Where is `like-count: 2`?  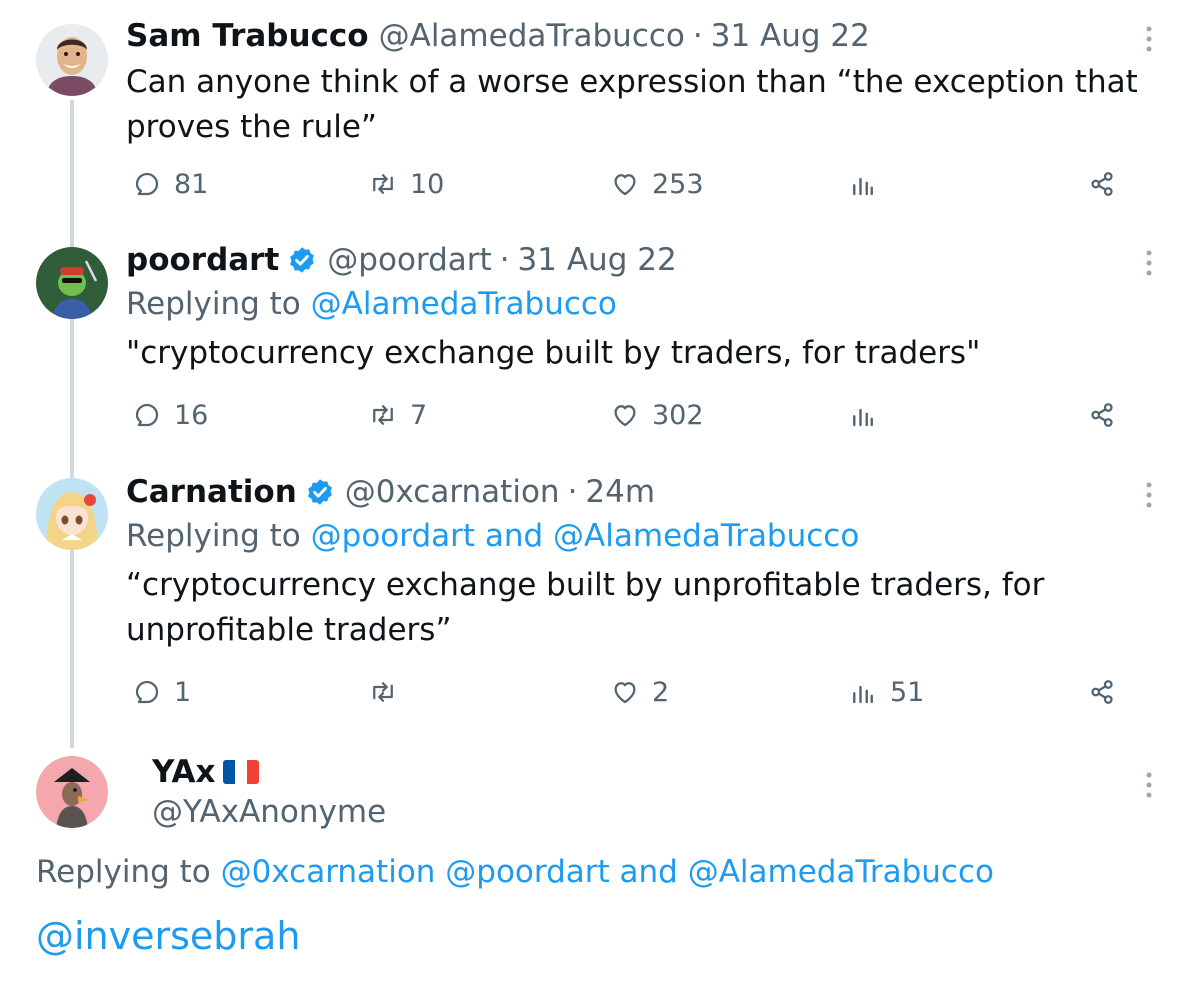
like-count: 2 is located at coordinates (661, 692).